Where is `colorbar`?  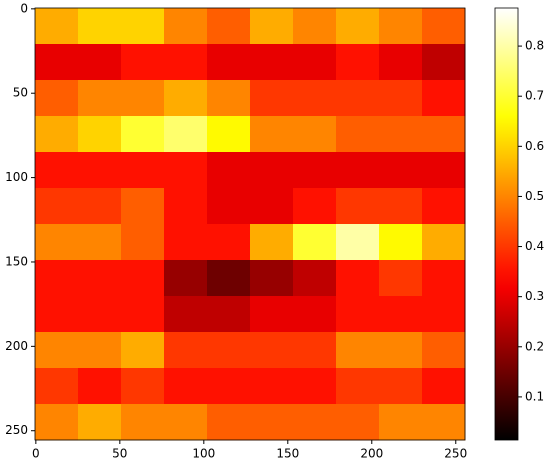 colorbar is located at coordinates (506, 224).